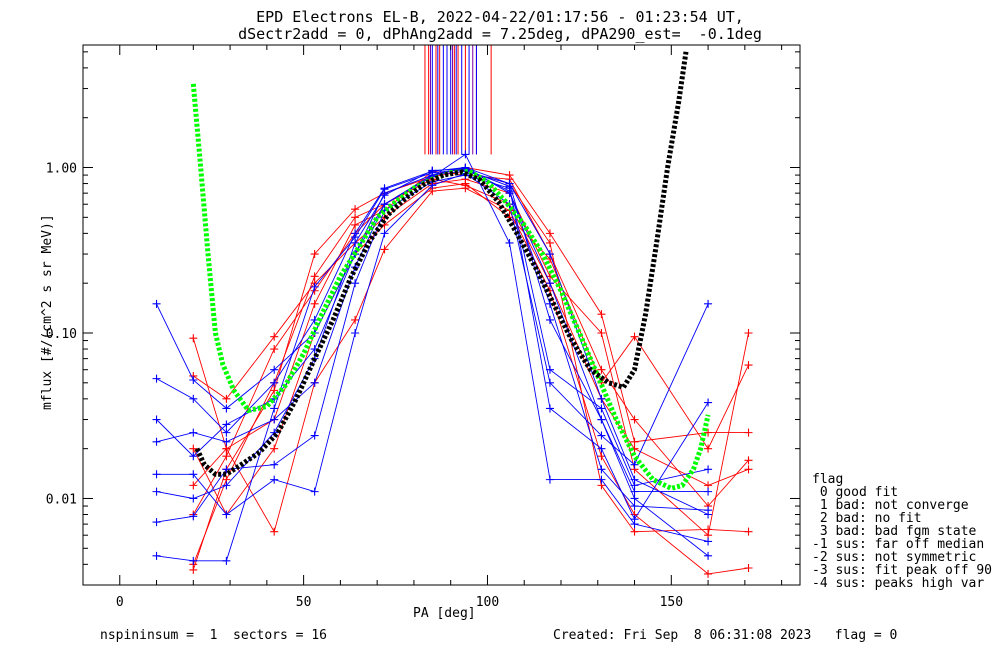  Describe the element at coordinates (855, 492) in the screenshot. I see `legend-item: 0 good fit` at that location.